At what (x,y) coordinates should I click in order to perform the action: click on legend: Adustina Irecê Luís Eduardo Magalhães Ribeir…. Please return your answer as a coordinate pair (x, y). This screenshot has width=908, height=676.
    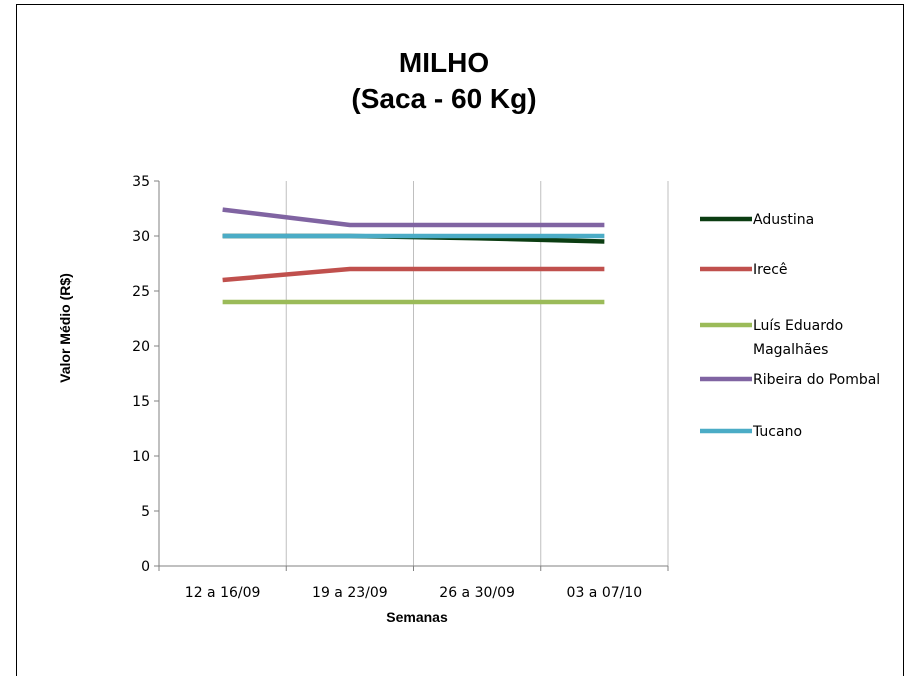
    Looking at the image, I should click on (790, 326).